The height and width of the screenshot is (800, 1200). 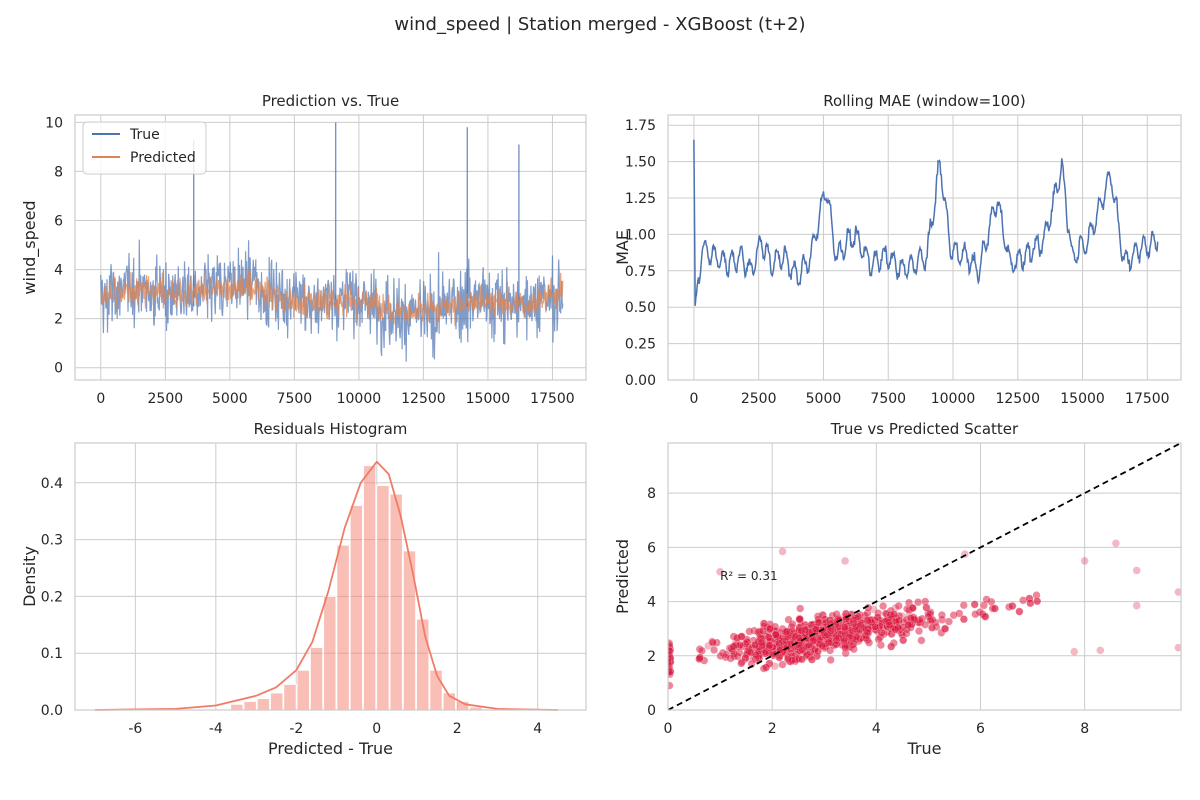 What do you see at coordinates (58, 172) in the screenshot?
I see `y-tick-label: 8` at bounding box center [58, 172].